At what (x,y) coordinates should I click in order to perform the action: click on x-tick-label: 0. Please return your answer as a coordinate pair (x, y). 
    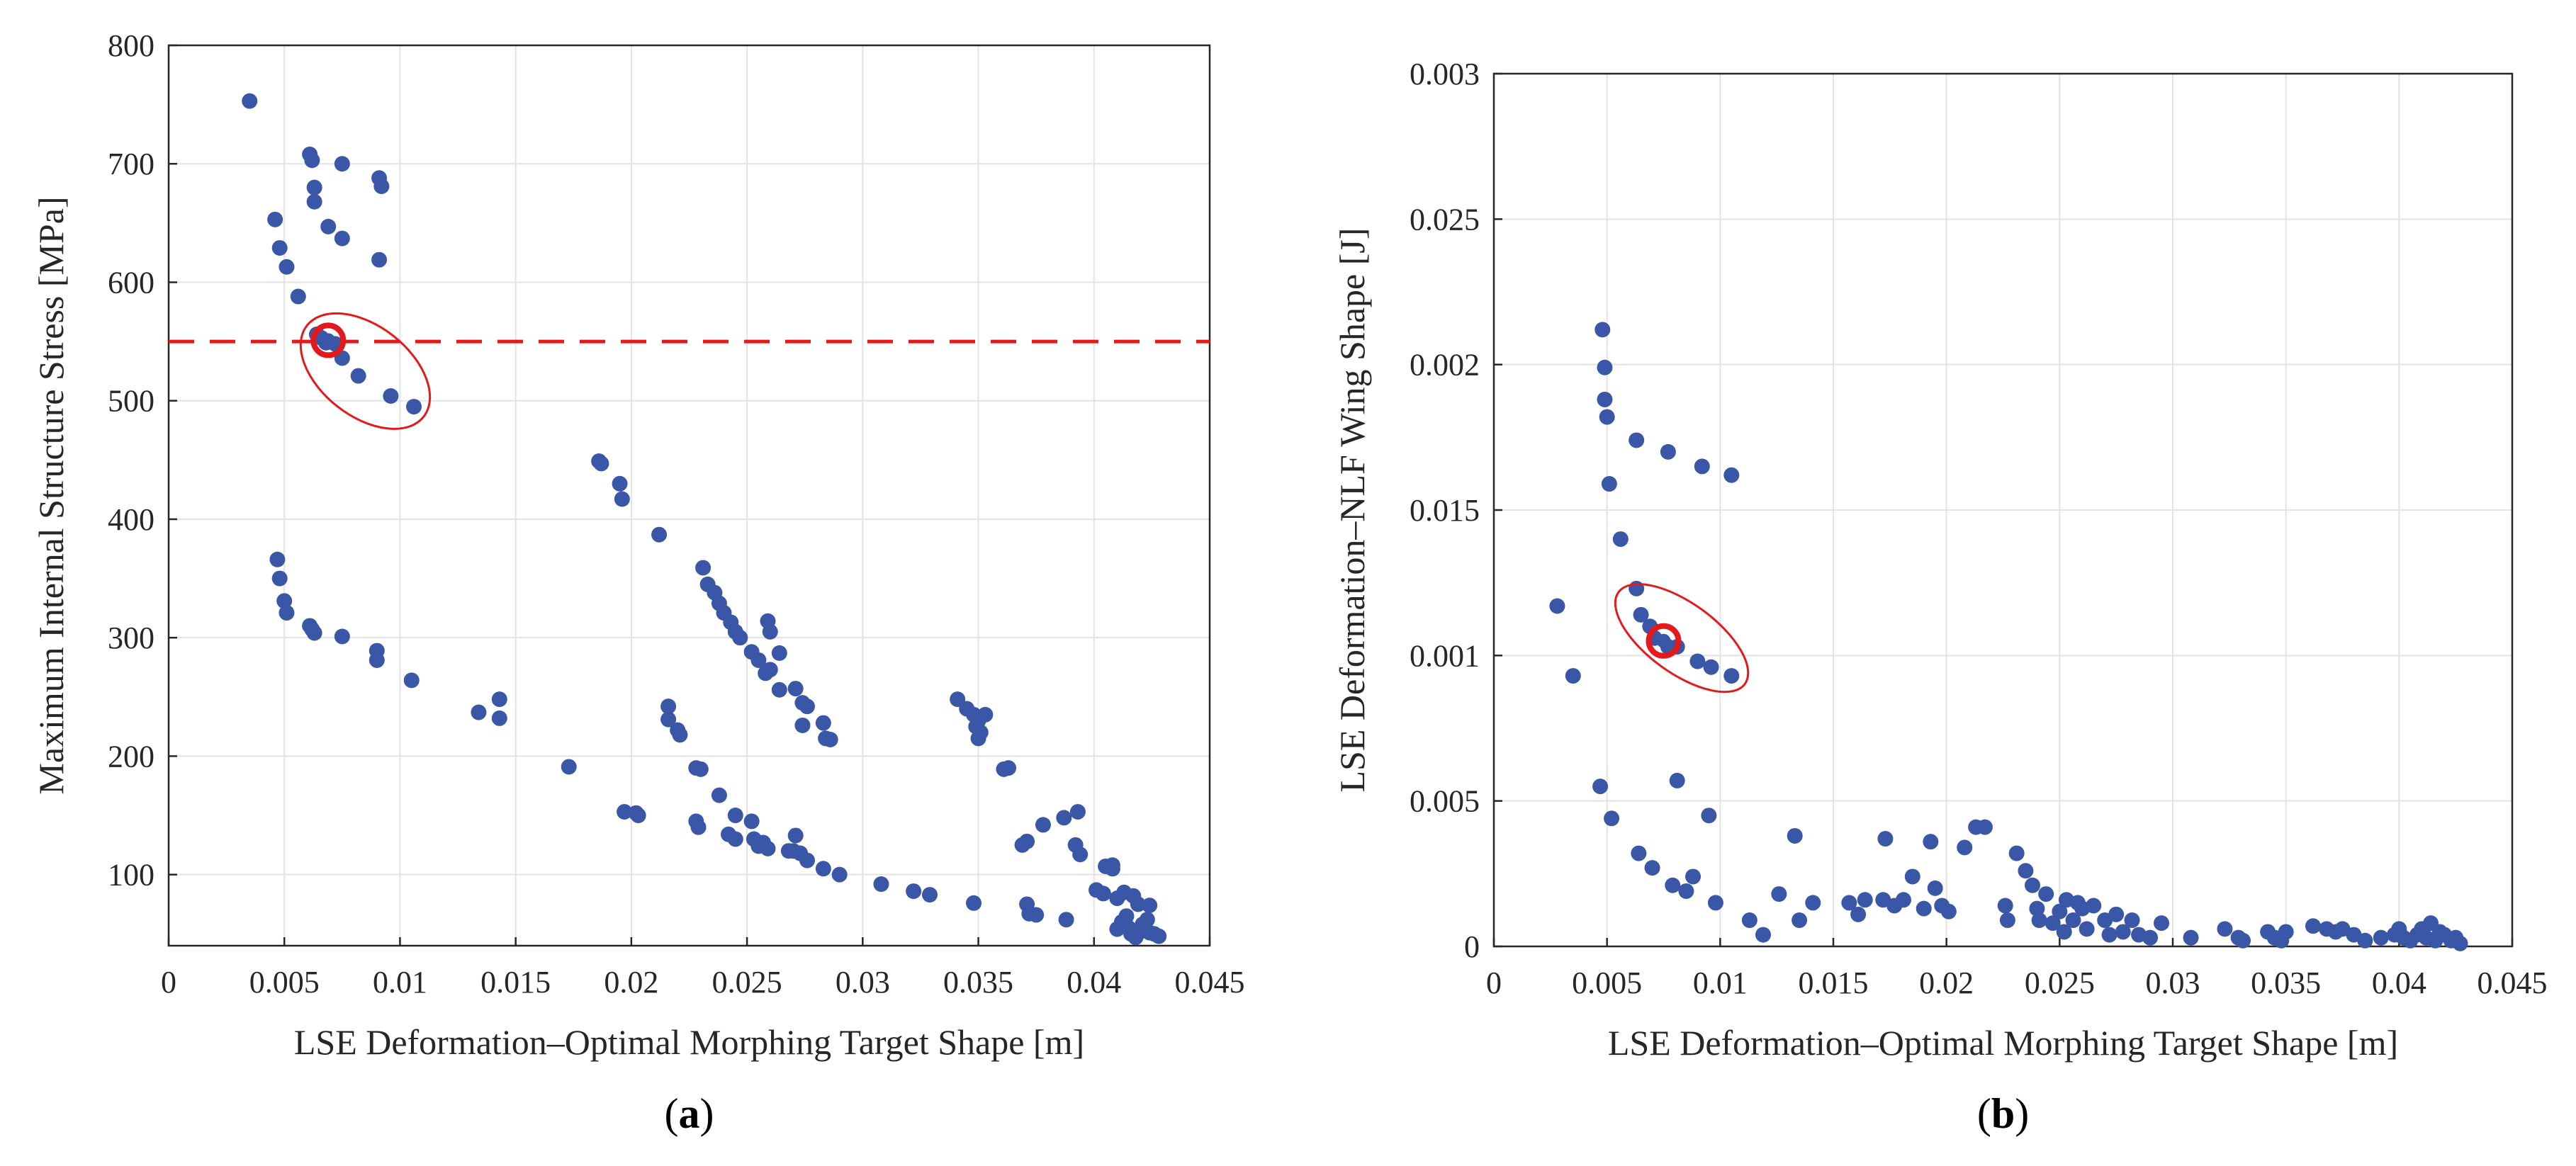
    Looking at the image, I should click on (168, 983).